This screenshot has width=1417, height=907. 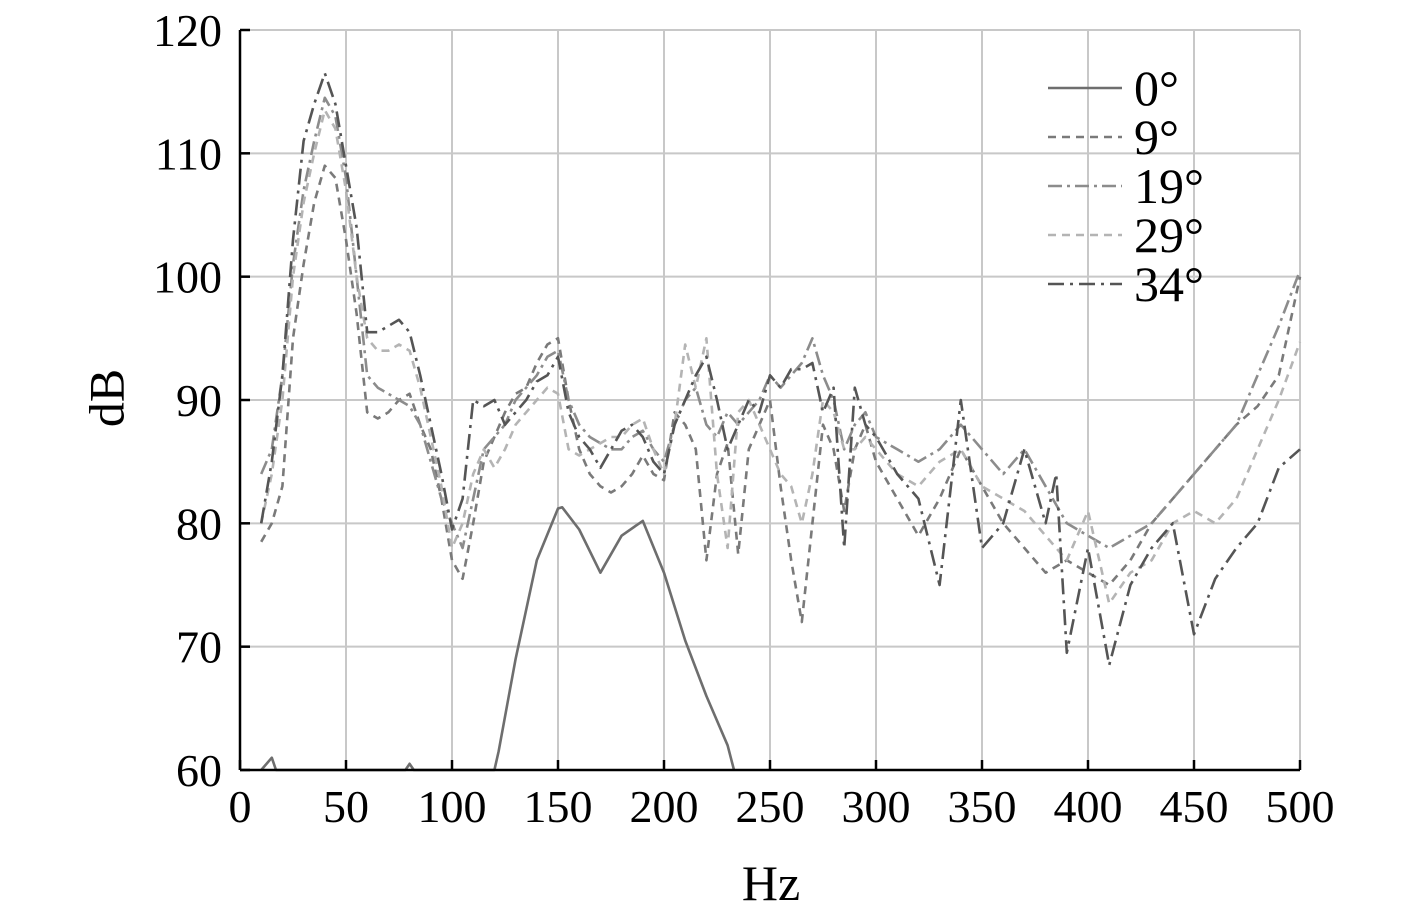 What do you see at coordinates (452, 806) in the screenshot?
I see `x-tick-label: 100` at bounding box center [452, 806].